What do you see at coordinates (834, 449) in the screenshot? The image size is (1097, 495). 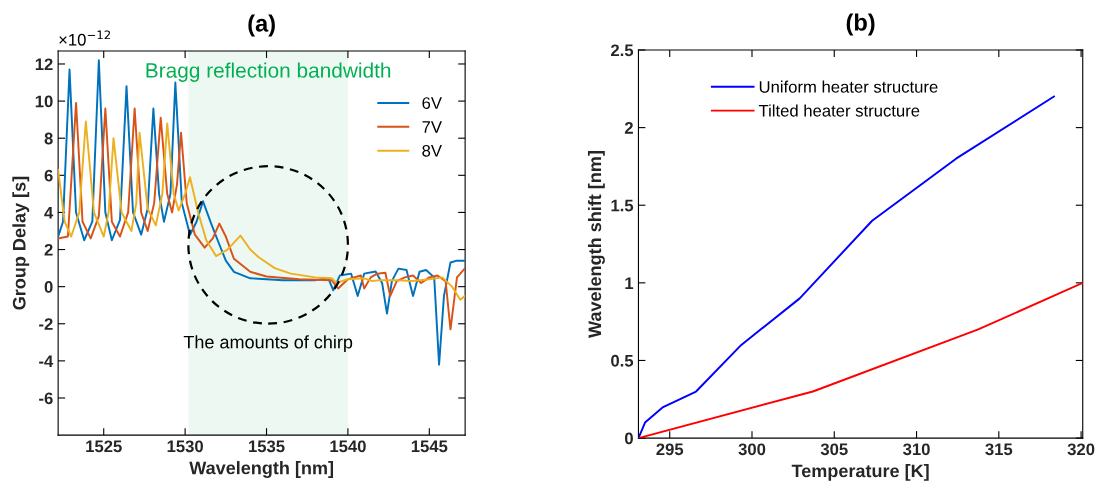 I see `x-tick-label: 305` at bounding box center [834, 449].